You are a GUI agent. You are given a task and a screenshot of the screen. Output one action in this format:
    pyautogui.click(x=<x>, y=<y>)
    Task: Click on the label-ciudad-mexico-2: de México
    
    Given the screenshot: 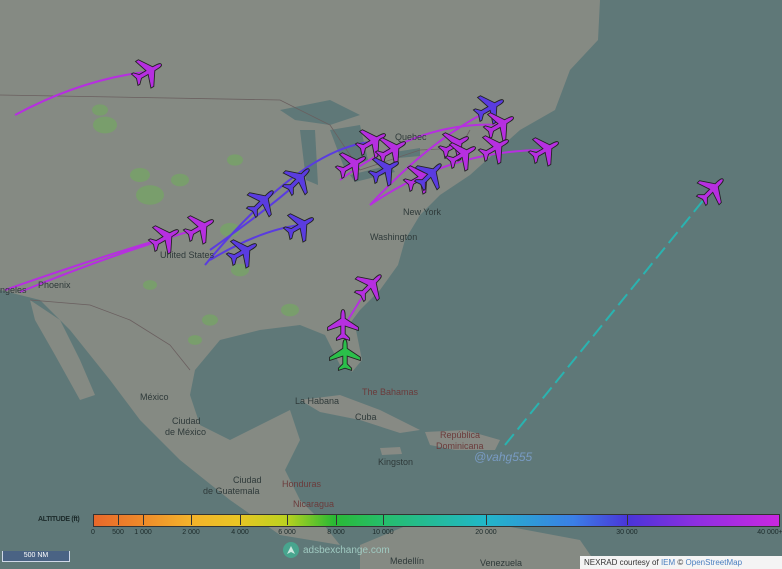 What is the action you would take?
    pyautogui.click(x=185, y=432)
    